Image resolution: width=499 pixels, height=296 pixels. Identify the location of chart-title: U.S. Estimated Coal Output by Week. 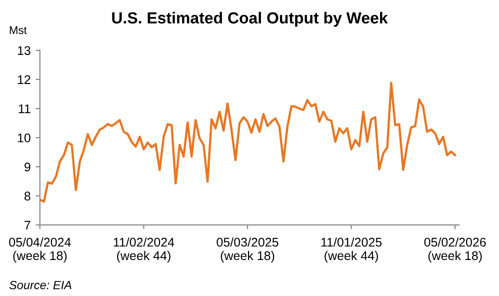
(250, 19).